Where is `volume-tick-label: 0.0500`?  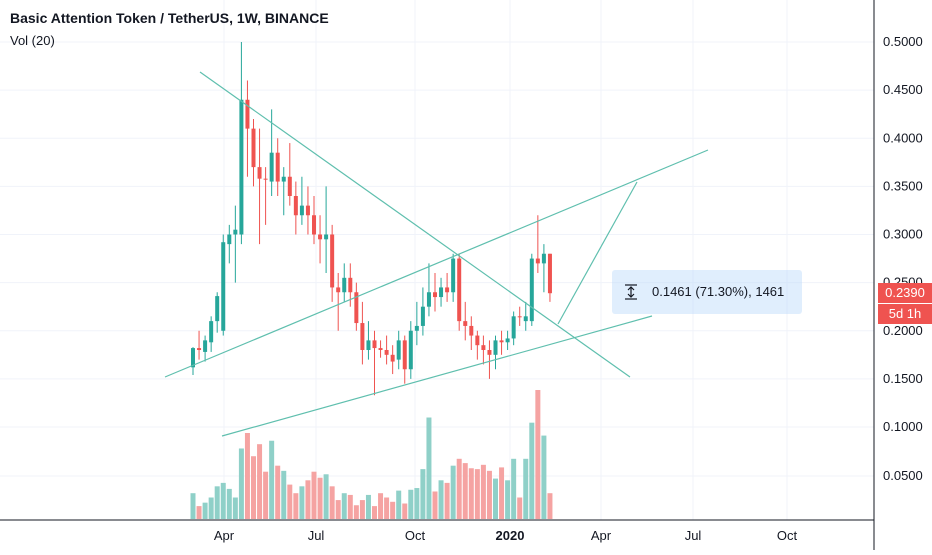 volume-tick-label: 0.0500 is located at coordinates (903, 475).